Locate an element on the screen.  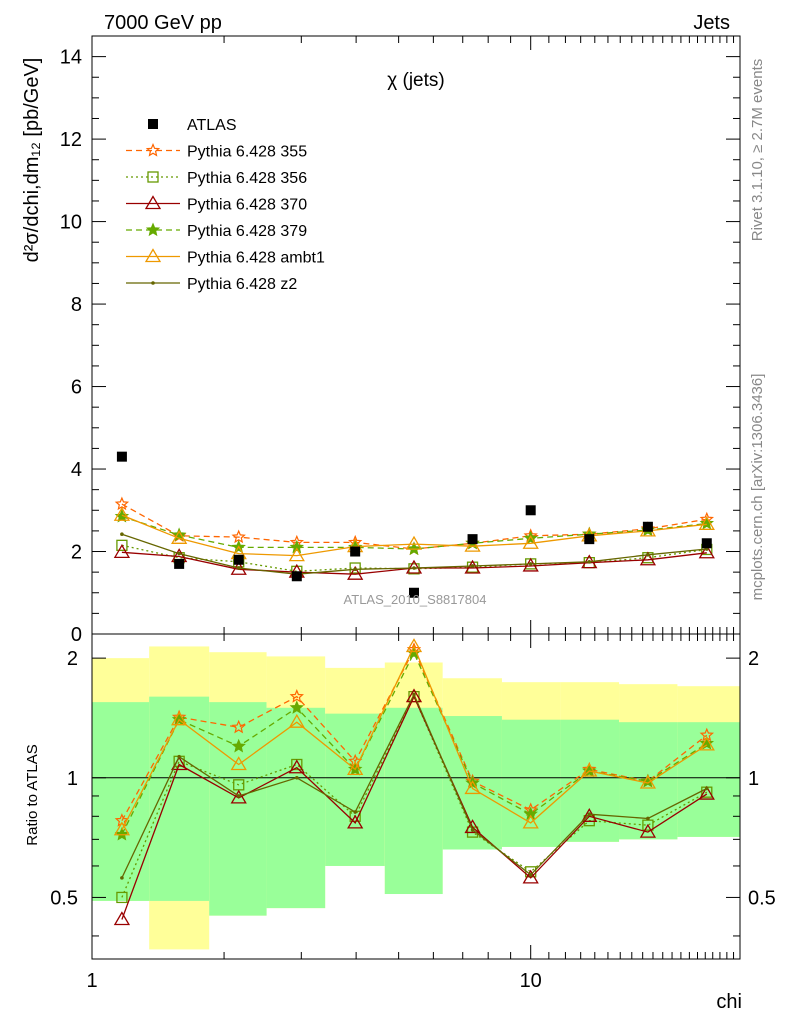
analysis-label: ATLAS_2010_S8817804 is located at coordinates (415, 599).